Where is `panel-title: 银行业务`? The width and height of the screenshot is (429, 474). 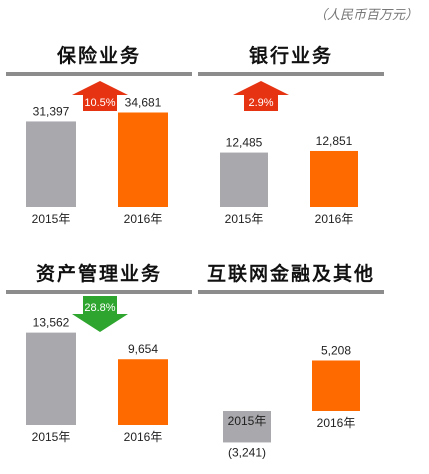
panel-title: 银行业务 is located at coordinates (290, 55).